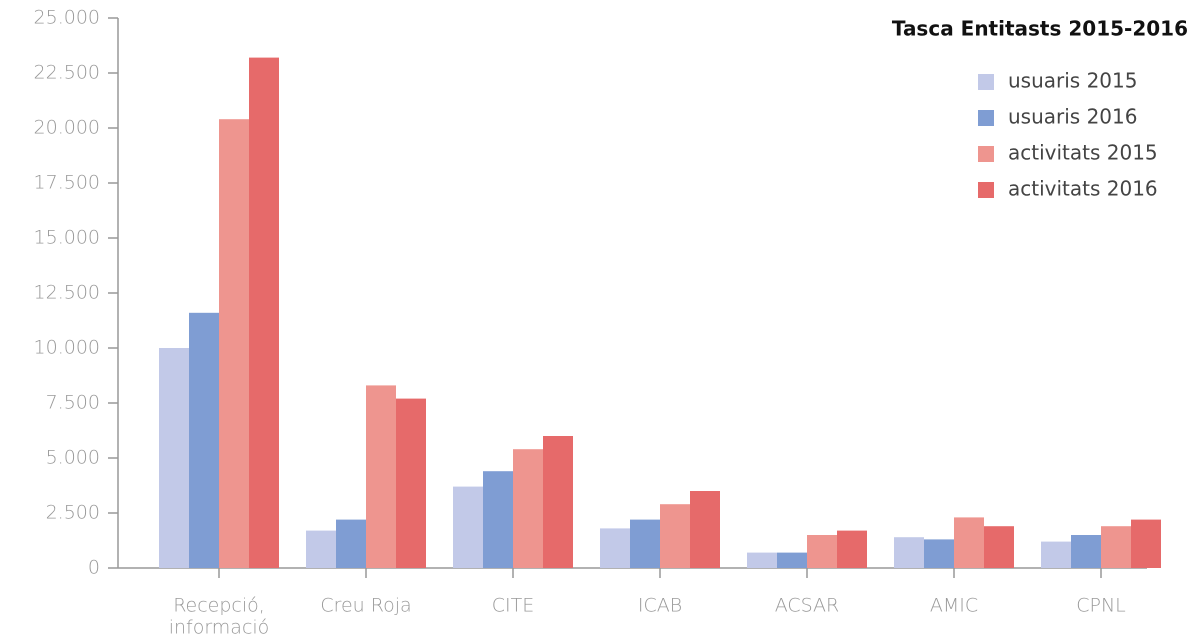  Describe the element at coordinates (73, 403) in the screenshot. I see `y-tick-label: 7.500` at that location.